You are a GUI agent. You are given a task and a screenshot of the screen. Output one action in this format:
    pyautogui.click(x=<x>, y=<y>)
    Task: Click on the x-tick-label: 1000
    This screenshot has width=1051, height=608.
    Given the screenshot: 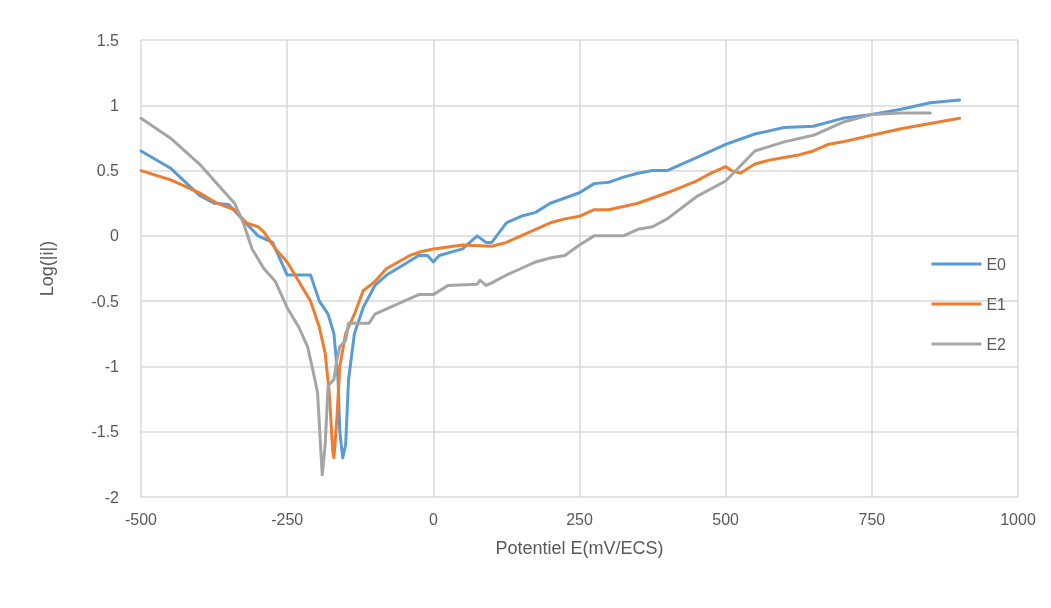 What is the action you would take?
    pyautogui.click(x=1018, y=519)
    